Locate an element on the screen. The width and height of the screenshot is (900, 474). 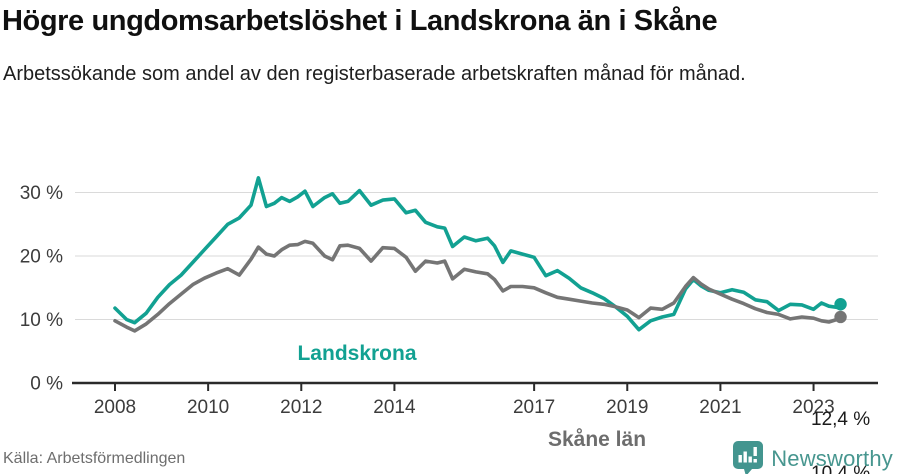
y-tick-label: 10 % is located at coordinates (41, 320).